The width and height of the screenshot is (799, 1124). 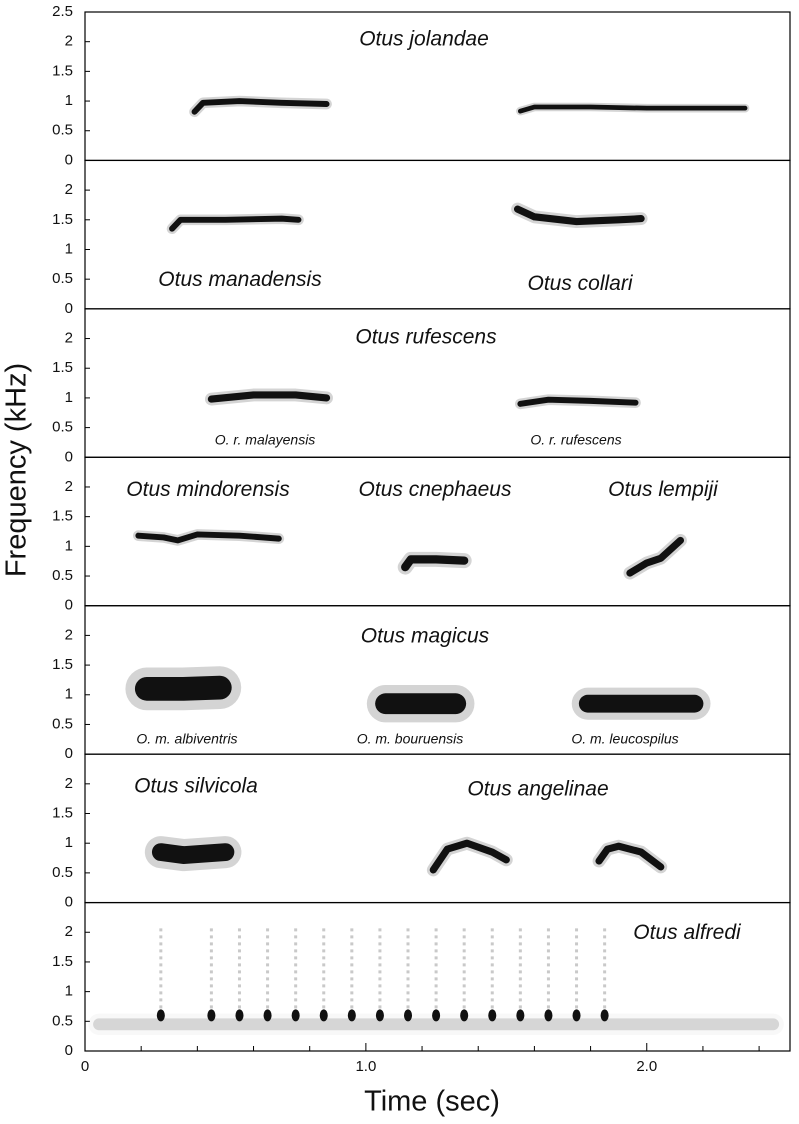 What do you see at coordinates (424, 39) in the screenshot?
I see `species-label: Otus jolandae` at bounding box center [424, 39].